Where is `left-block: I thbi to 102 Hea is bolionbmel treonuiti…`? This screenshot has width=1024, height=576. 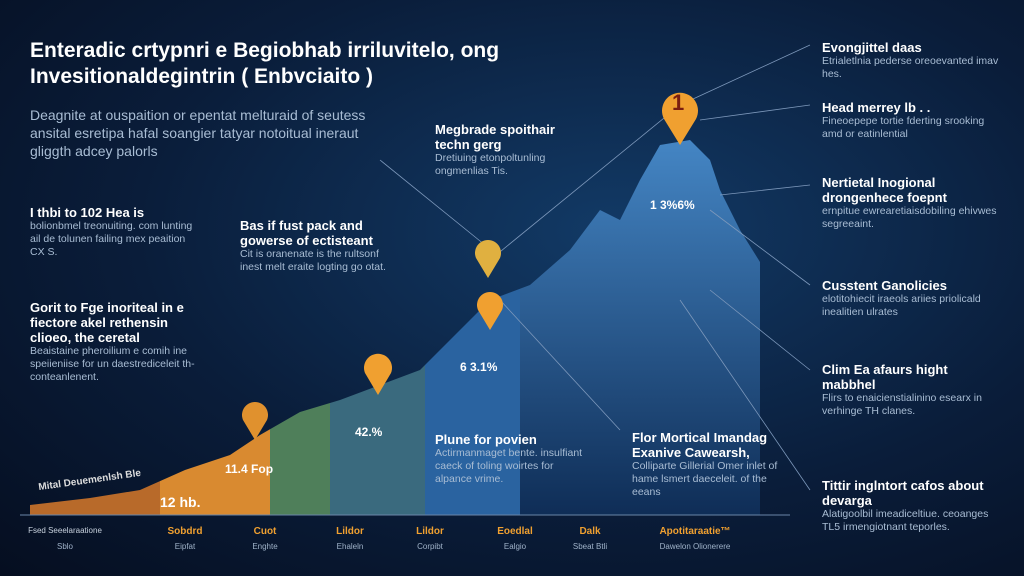 left-block: I thbi to 102 Hea is bolionbmel treonuiti… is located at coordinates (115, 232).